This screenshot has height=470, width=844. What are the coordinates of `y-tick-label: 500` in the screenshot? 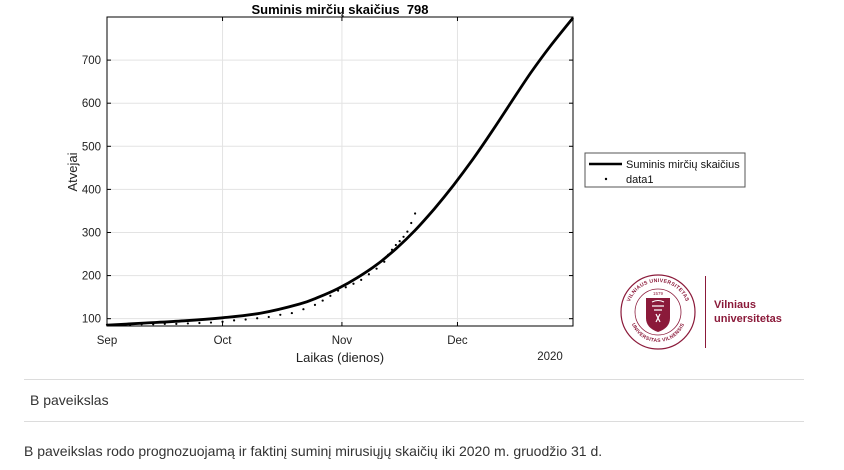 It's located at (91, 147).